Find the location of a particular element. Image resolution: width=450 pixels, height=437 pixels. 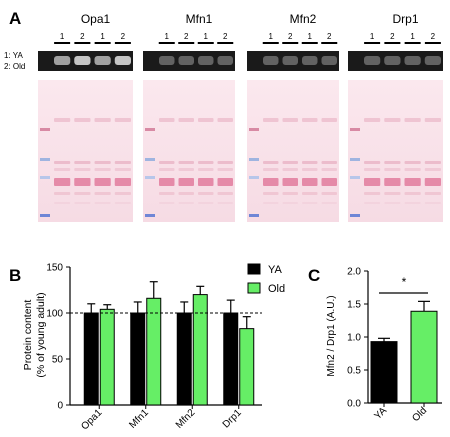

bar-ya-drp1 is located at coordinates (231, 359).